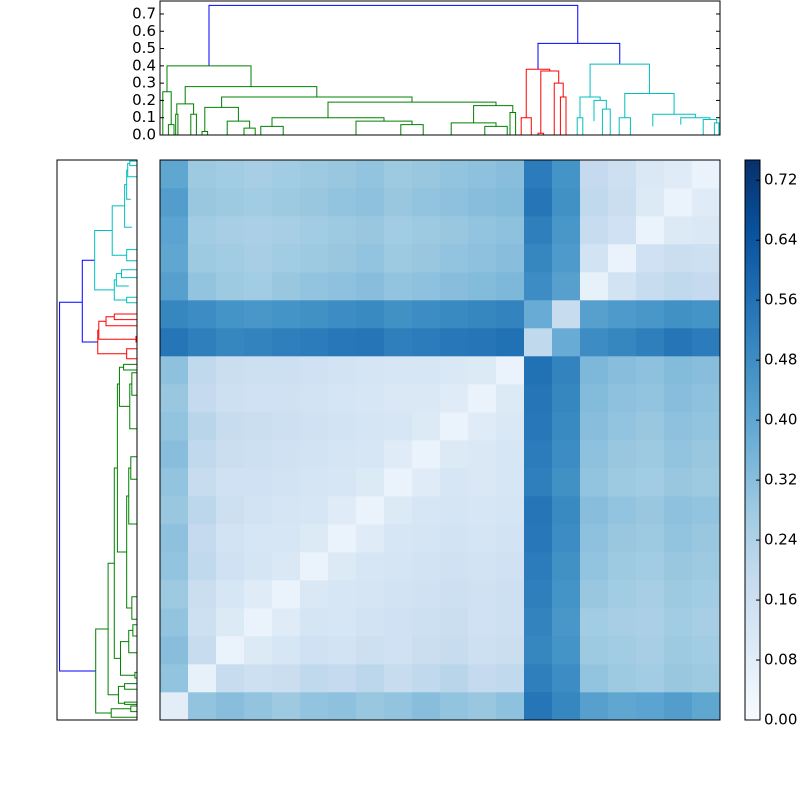 The image size is (800, 800). Describe the element at coordinates (780, 540) in the screenshot. I see `colorbar-tick-label: 0.24` at that location.